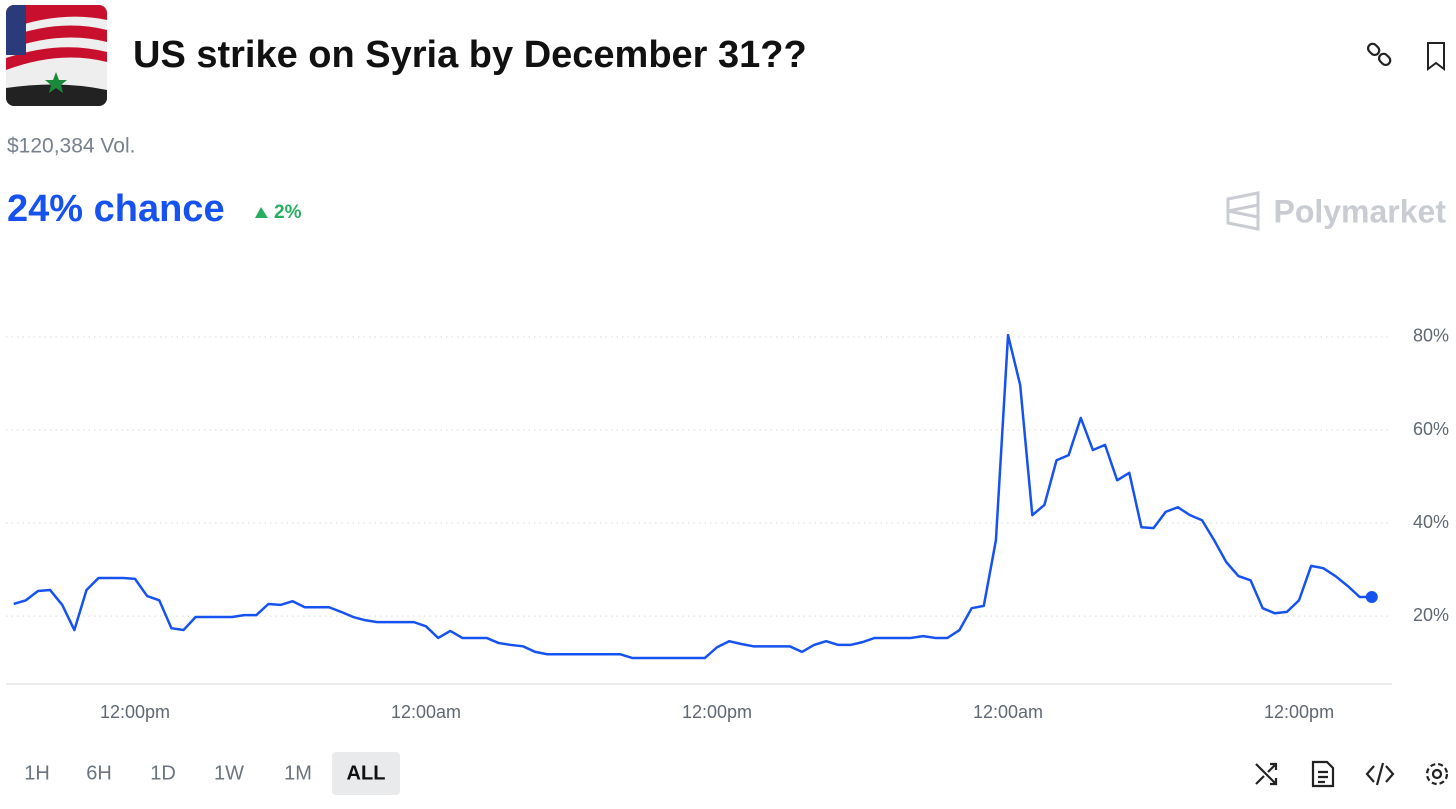 This screenshot has width=1456, height=809. Describe the element at coordinates (229, 773) in the screenshot. I see `time-range-button: 1W` at that location.